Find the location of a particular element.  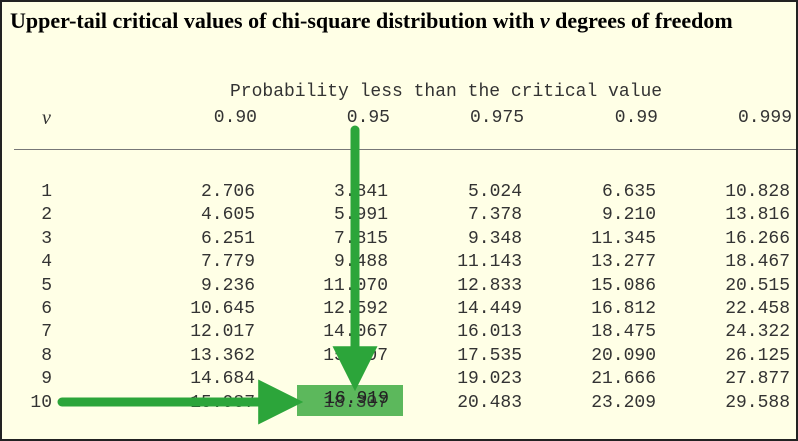

value-cell: 18.307 is located at coordinates (355, 402).